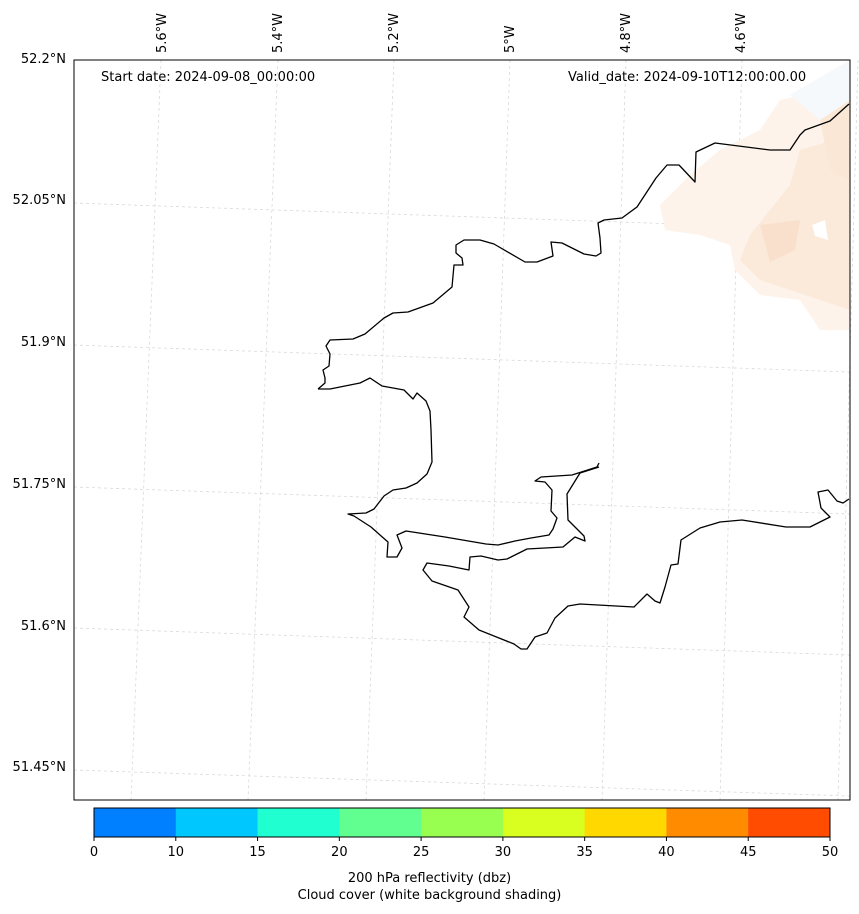 The width and height of the screenshot is (859, 914). Describe the element at coordinates (636, 558) in the screenshot. I see `coastline-south` at that location.